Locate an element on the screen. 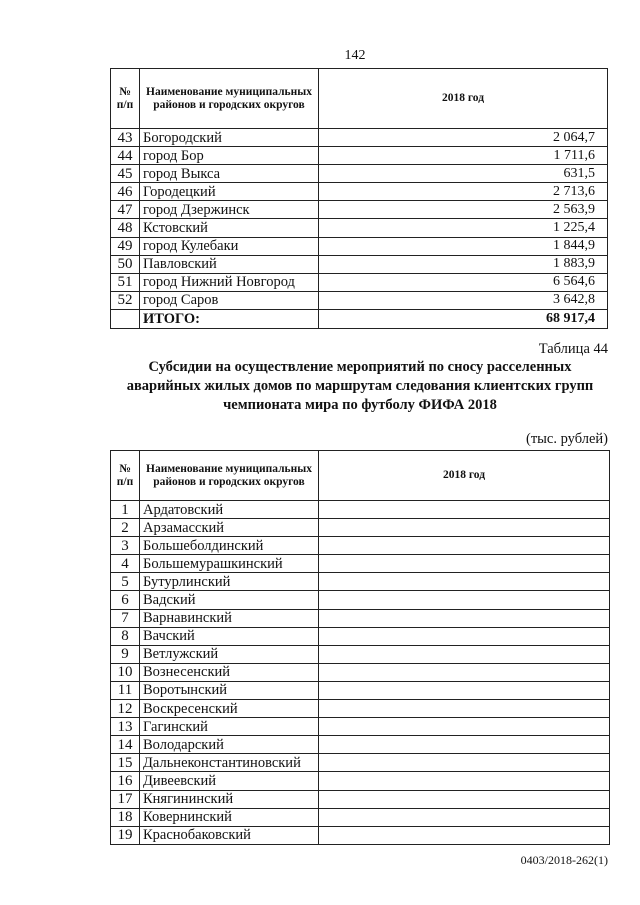 The image size is (640, 905). table-row: 44 город Бор 1 711,6 is located at coordinates (359, 156).